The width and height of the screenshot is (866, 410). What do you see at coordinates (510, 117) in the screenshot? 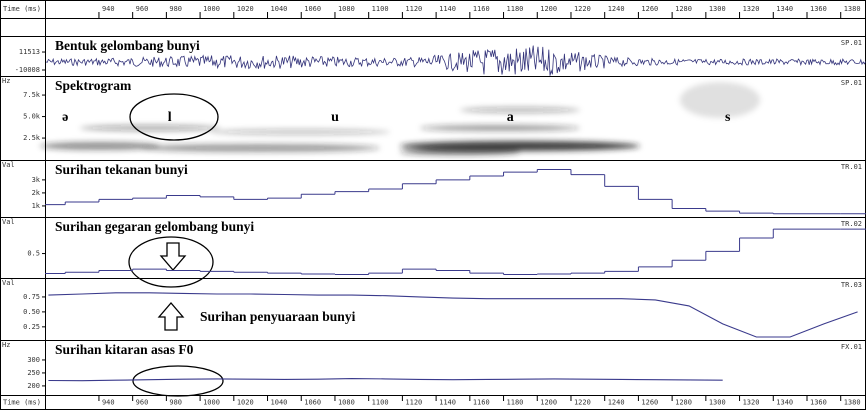
I see `phoneme-label: a` at bounding box center [510, 117].